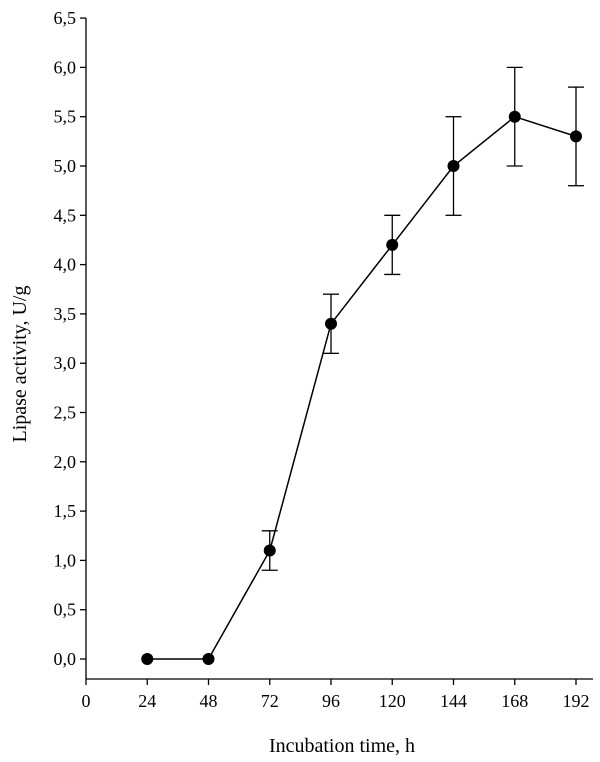 The height and width of the screenshot is (762, 600). What do you see at coordinates (86, 701) in the screenshot?
I see `x-tick-label: 0` at bounding box center [86, 701].